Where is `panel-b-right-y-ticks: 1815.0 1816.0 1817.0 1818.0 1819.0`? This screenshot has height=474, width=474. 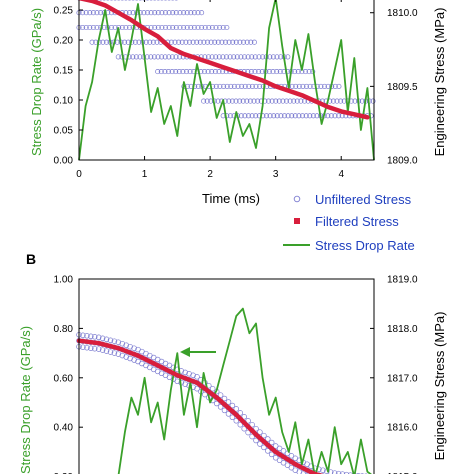 panel-b-right-y-ticks: 1815.0 1816.0 1817.0 1818.0 1819.0 is located at coordinates (394, 374).